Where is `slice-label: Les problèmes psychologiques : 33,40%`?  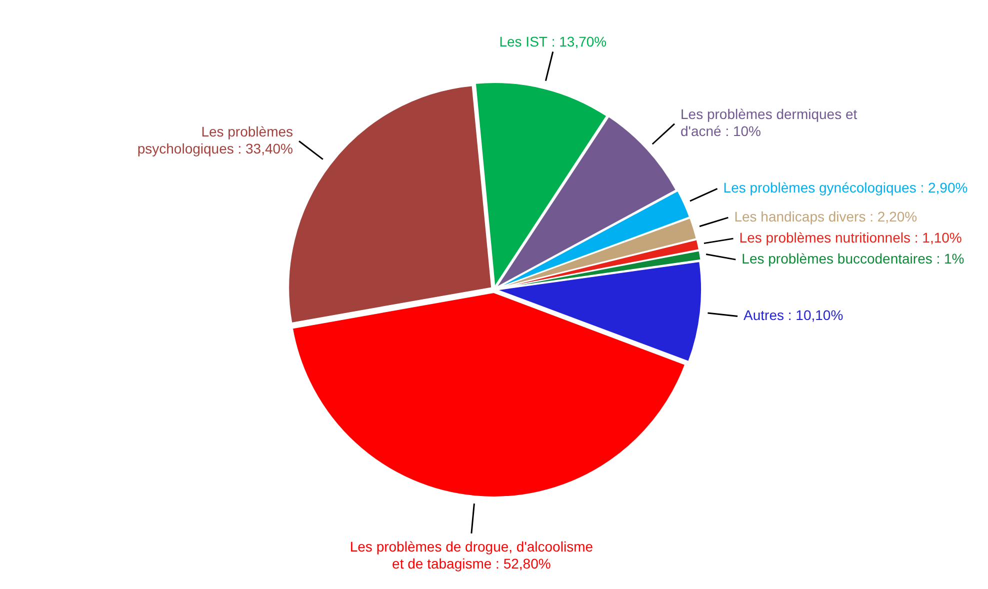 slice-label: Les problèmes psychologiques : 33,40% is located at coordinates (215, 140).